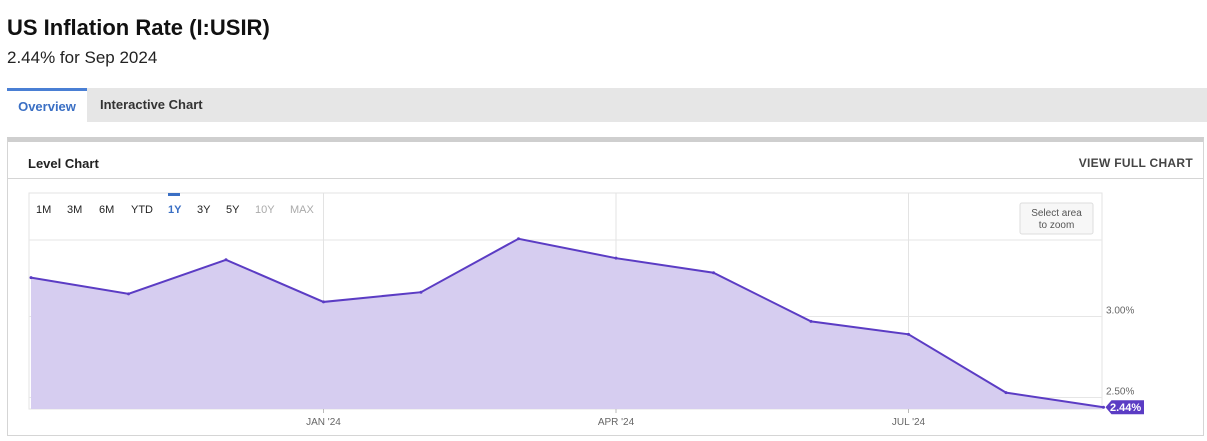 This screenshot has width=1207, height=441. What do you see at coordinates (106, 210) in the screenshot?
I see `range-button-6m: 6M` at bounding box center [106, 210].